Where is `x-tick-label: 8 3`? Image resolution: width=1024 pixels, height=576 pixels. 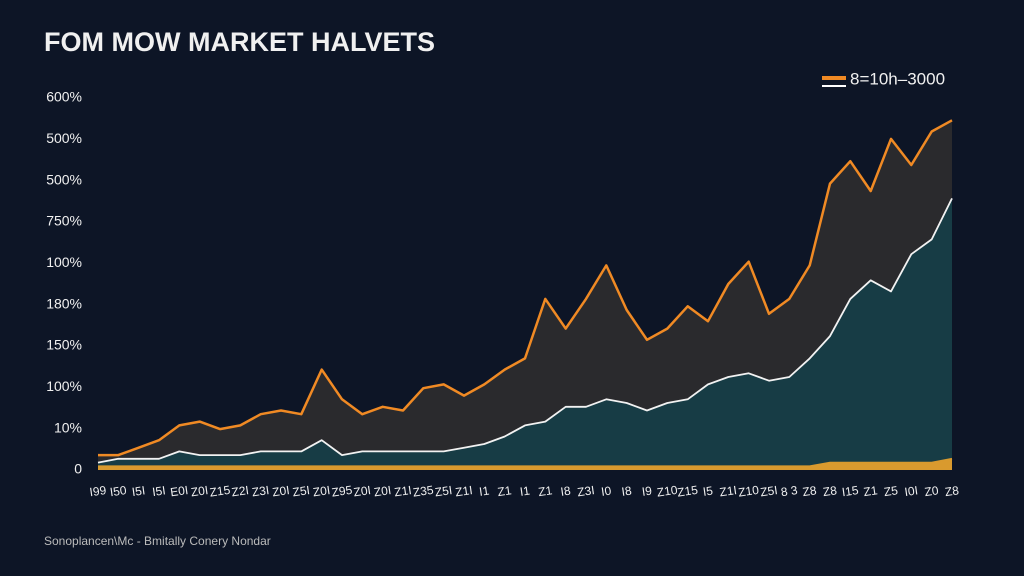
x-tick-label: 8 3 is located at coordinates (789, 491).